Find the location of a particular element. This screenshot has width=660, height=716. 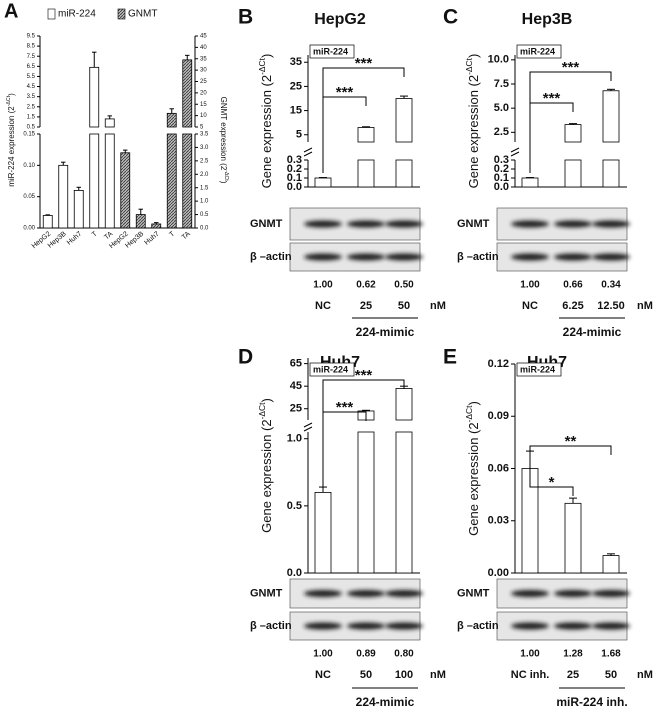

y2-tick-label: 0.5 is located at coordinates (204, 215).